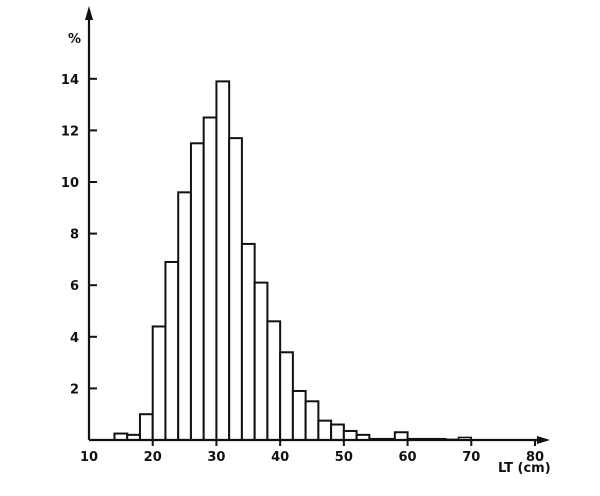 This screenshot has height=496, width=600. What do you see at coordinates (74, 235) in the screenshot?
I see `y-tick-label: 8` at bounding box center [74, 235].